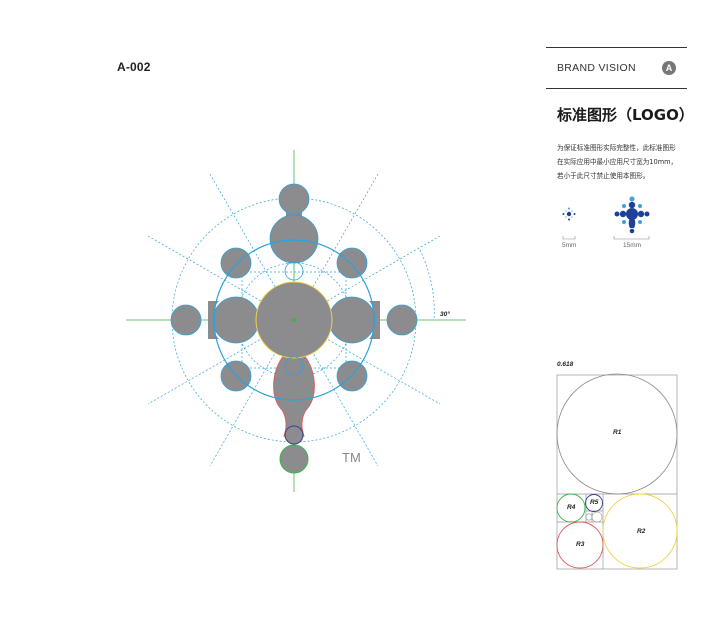 This screenshot has width=720, height=641. Describe the element at coordinates (445, 314) in the screenshot. I see `angle-label: 30°` at that location.